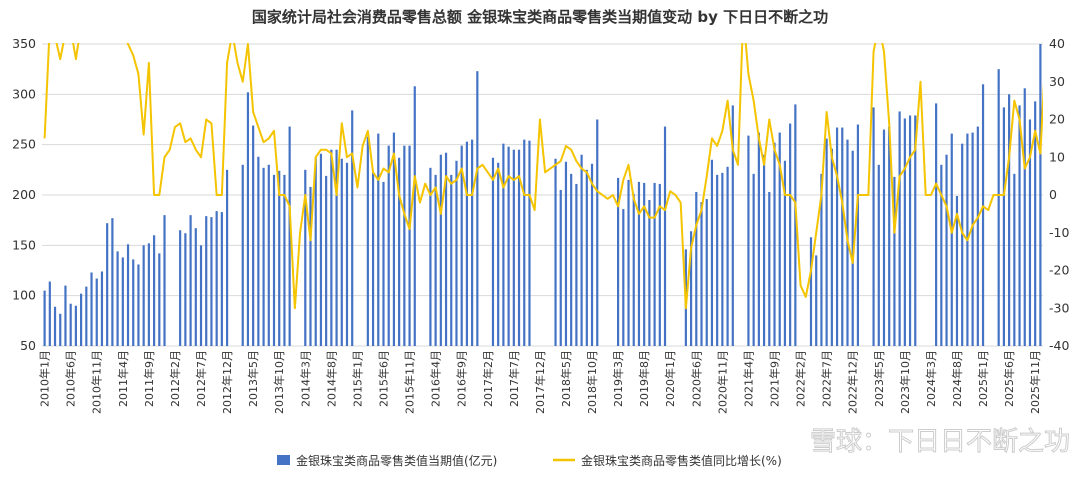 The height and width of the screenshot is (477, 1080). Describe the element at coordinates (1059, 345) in the screenshot. I see `right-tick-label: -40` at that location.